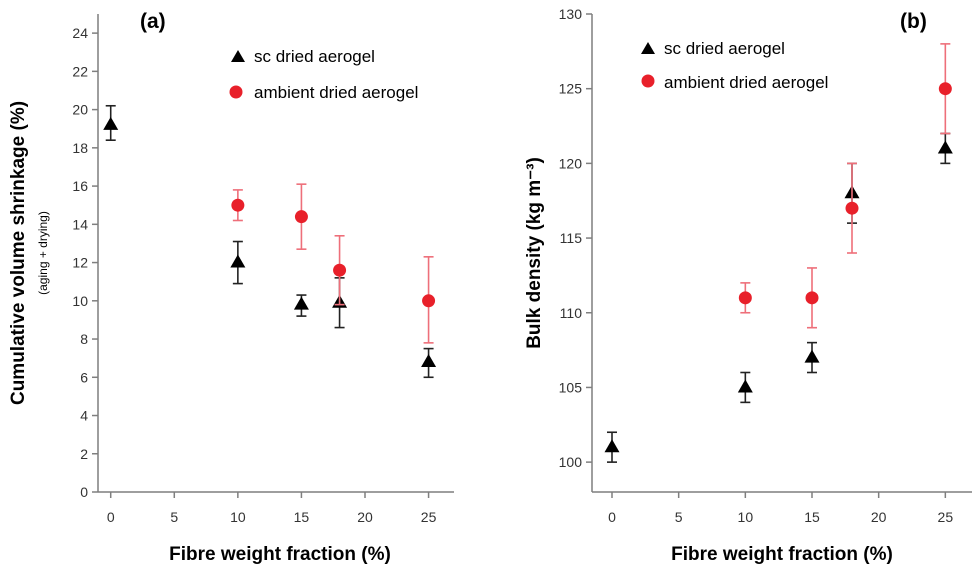 This screenshot has height=569, width=976. What do you see at coordinates (679, 517) in the screenshot?
I see `panel-b-x-tick-label: 5` at bounding box center [679, 517].